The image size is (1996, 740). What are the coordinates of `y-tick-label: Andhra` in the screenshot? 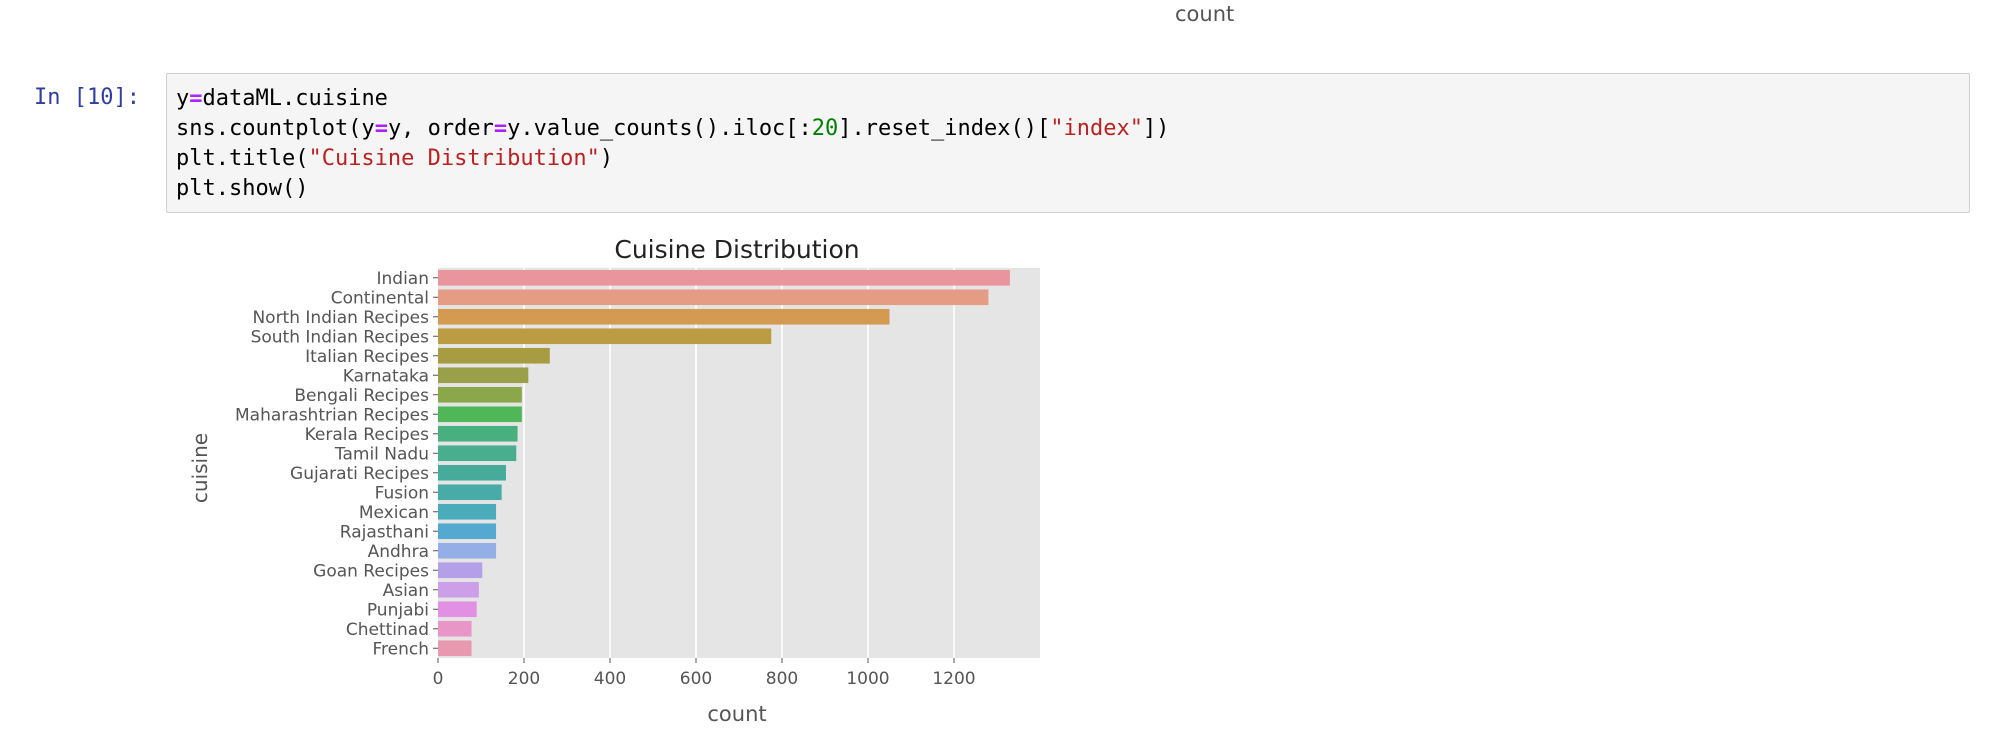 It's located at (398, 552).